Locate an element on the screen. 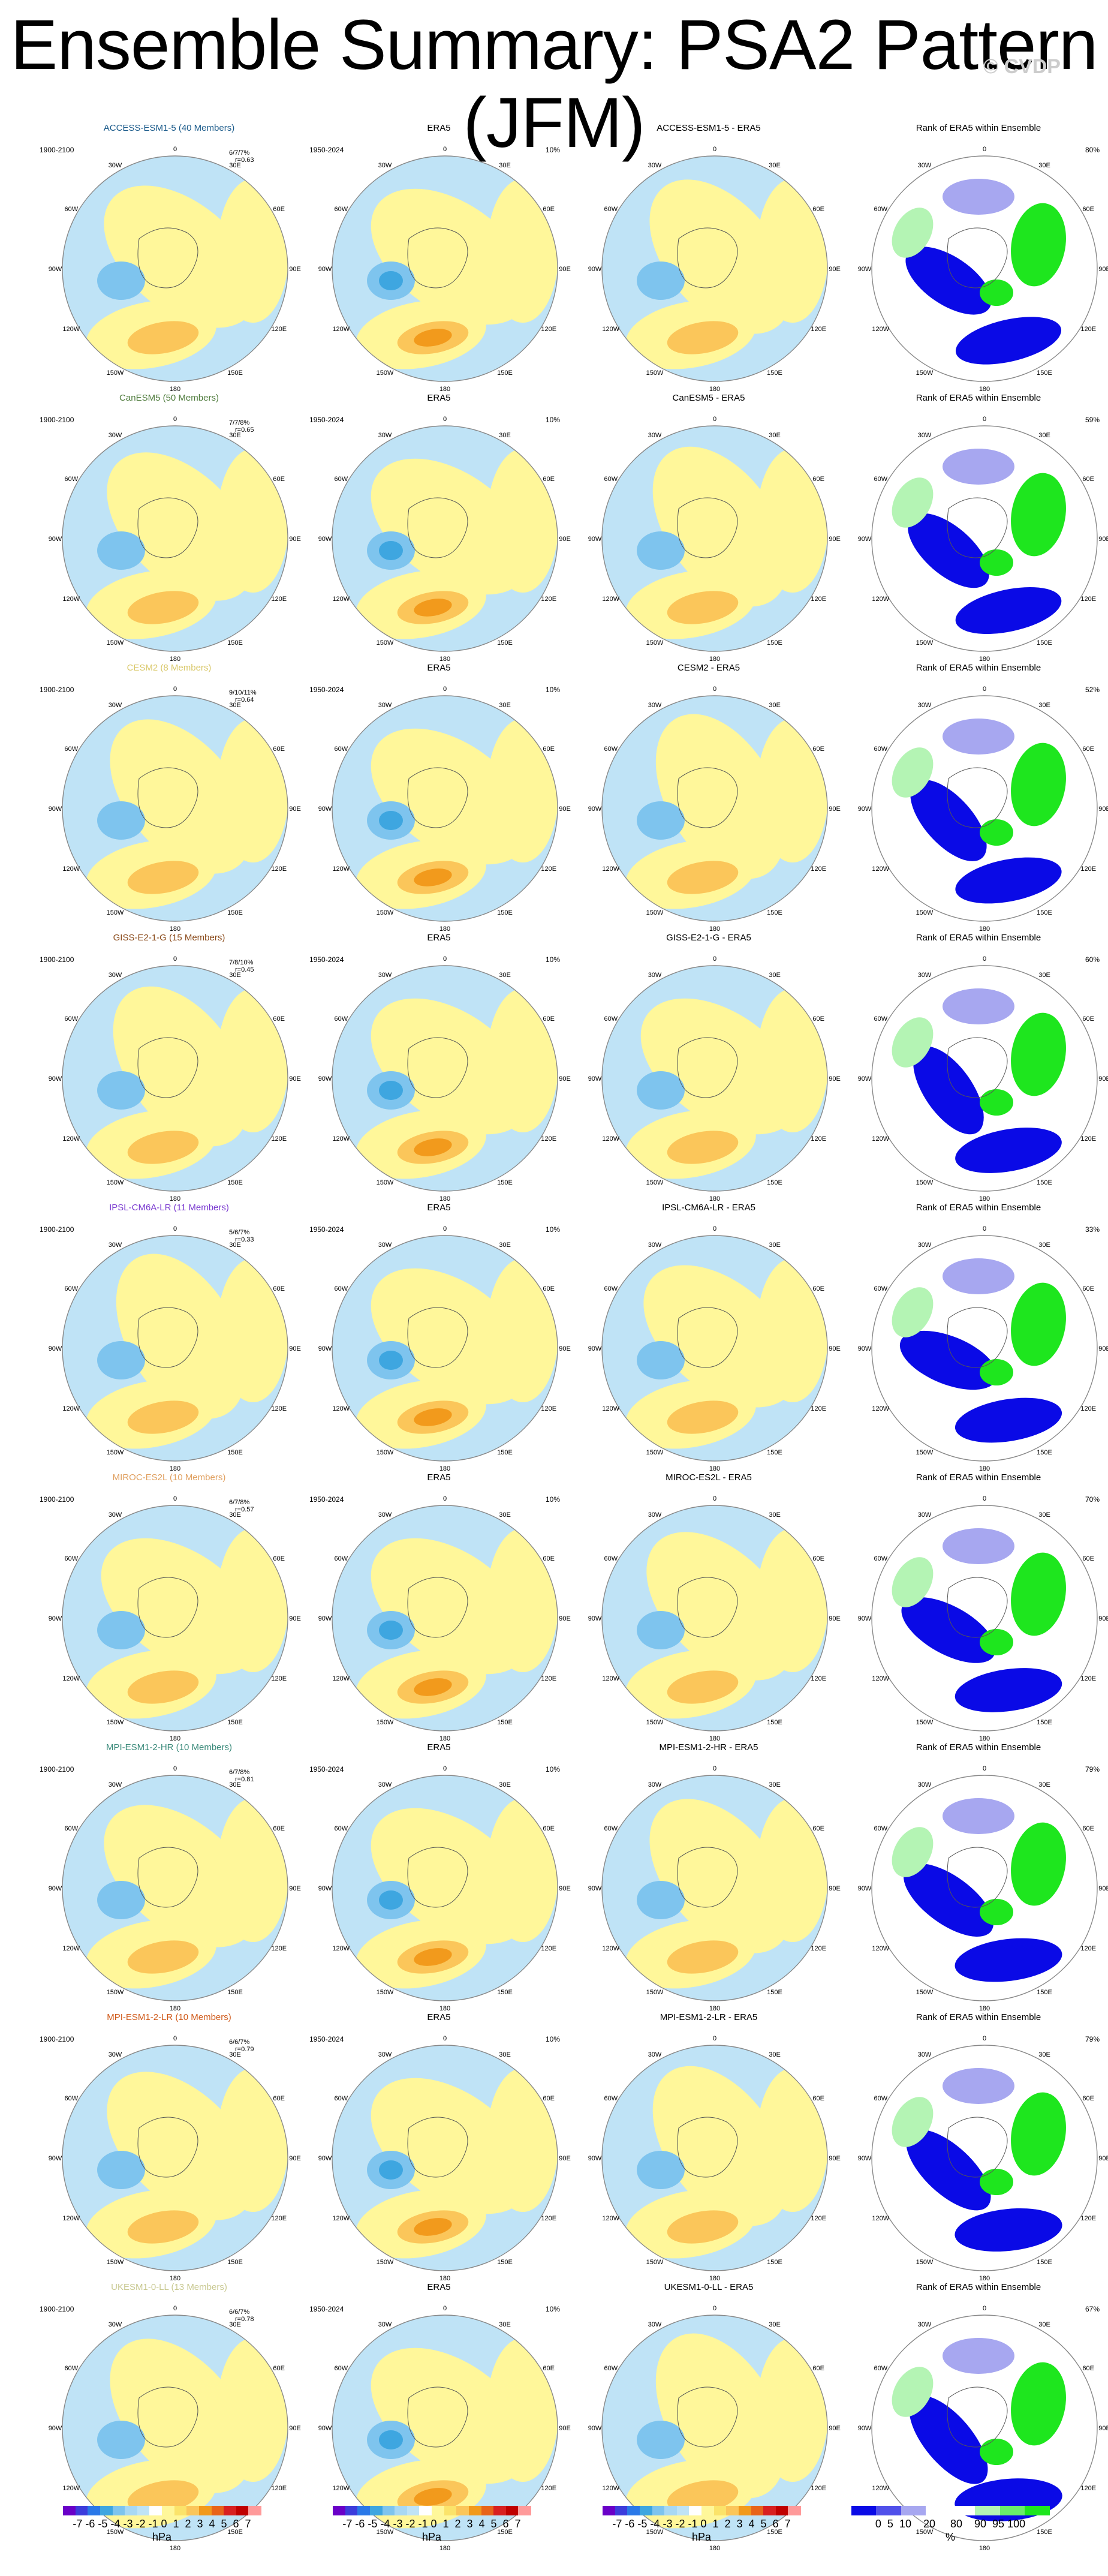 Image resolution: width=1108 pixels, height=2576 pixels. negative-core is located at coordinates (661, 1900).